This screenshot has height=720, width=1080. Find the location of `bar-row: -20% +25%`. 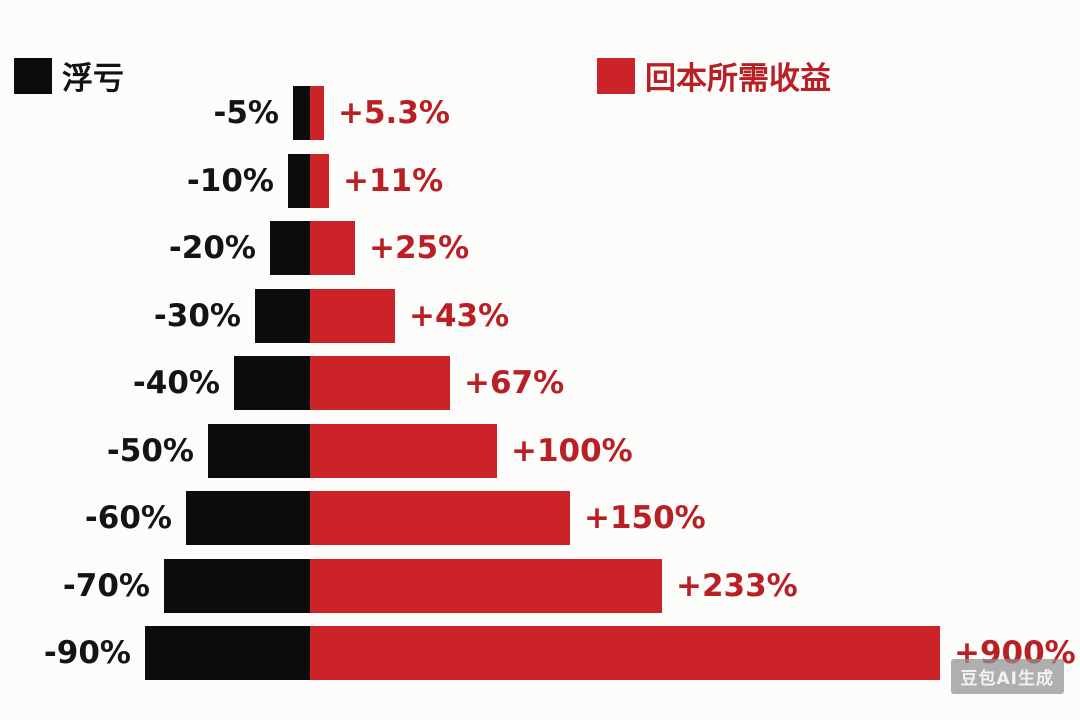

bar-row: -20% +25% is located at coordinates (540, 248).